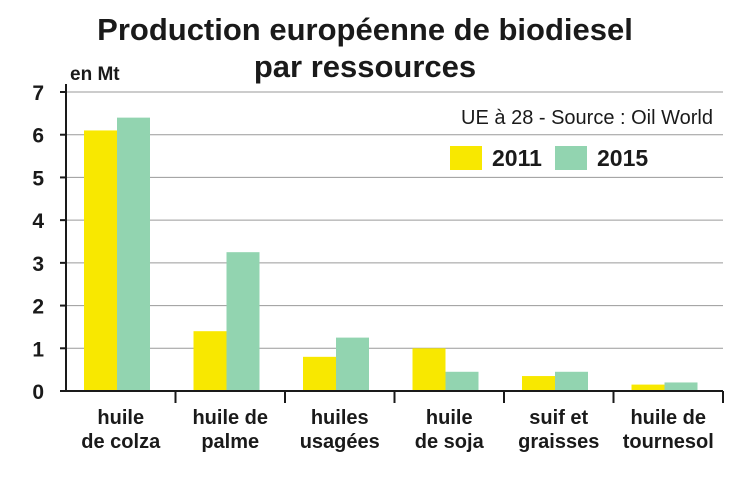 The width and height of the screenshot is (747, 481). What do you see at coordinates (517, 158) in the screenshot?
I see `legend-label-2011: 2011` at bounding box center [517, 158].